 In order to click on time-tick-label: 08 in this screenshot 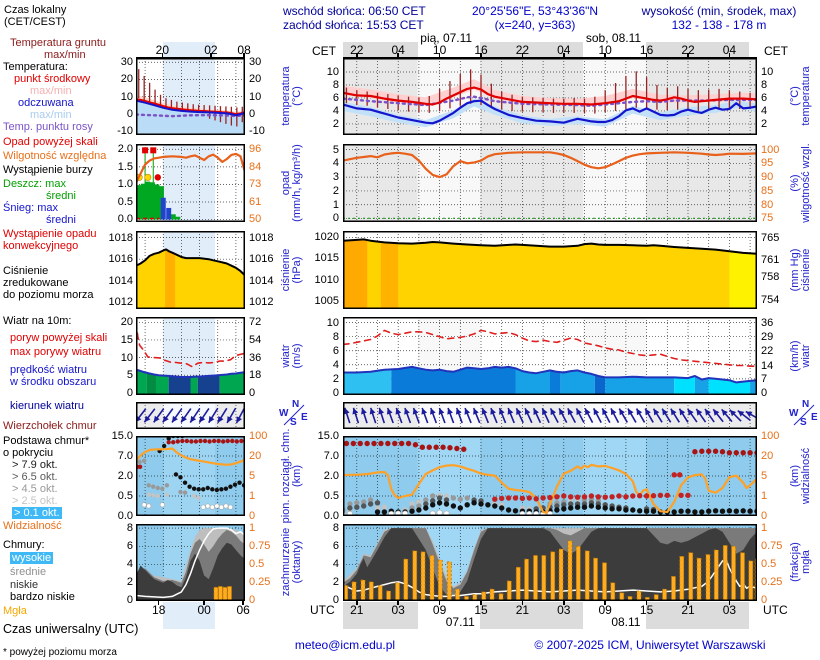, I will do `click(244, 50)`.